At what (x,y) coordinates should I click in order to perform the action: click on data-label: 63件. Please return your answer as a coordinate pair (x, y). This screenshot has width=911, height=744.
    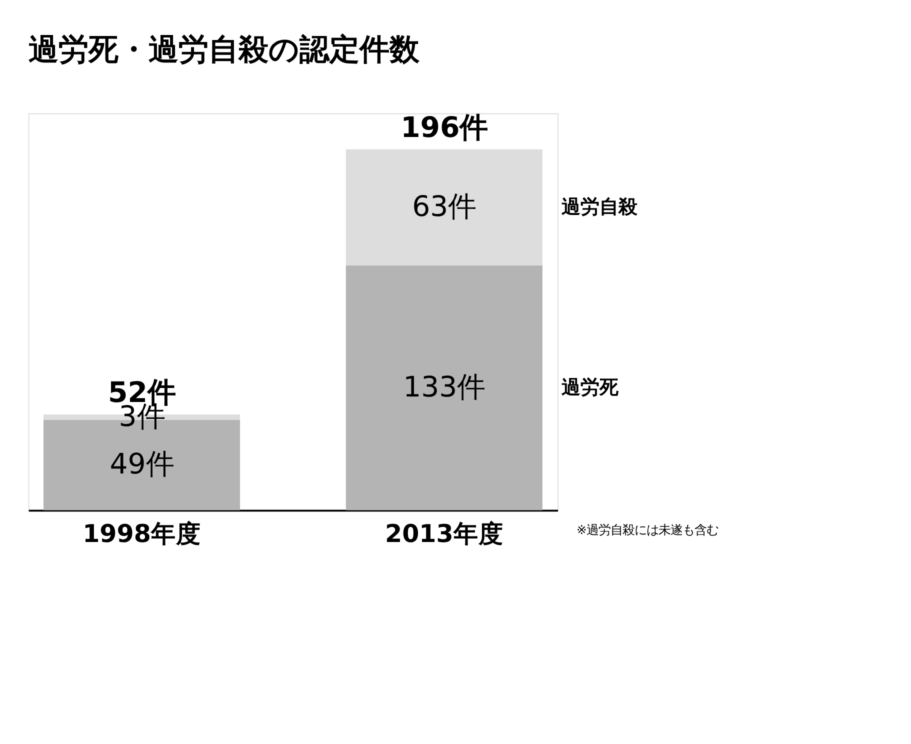
    Looking at the image, I should click on (444, 206).